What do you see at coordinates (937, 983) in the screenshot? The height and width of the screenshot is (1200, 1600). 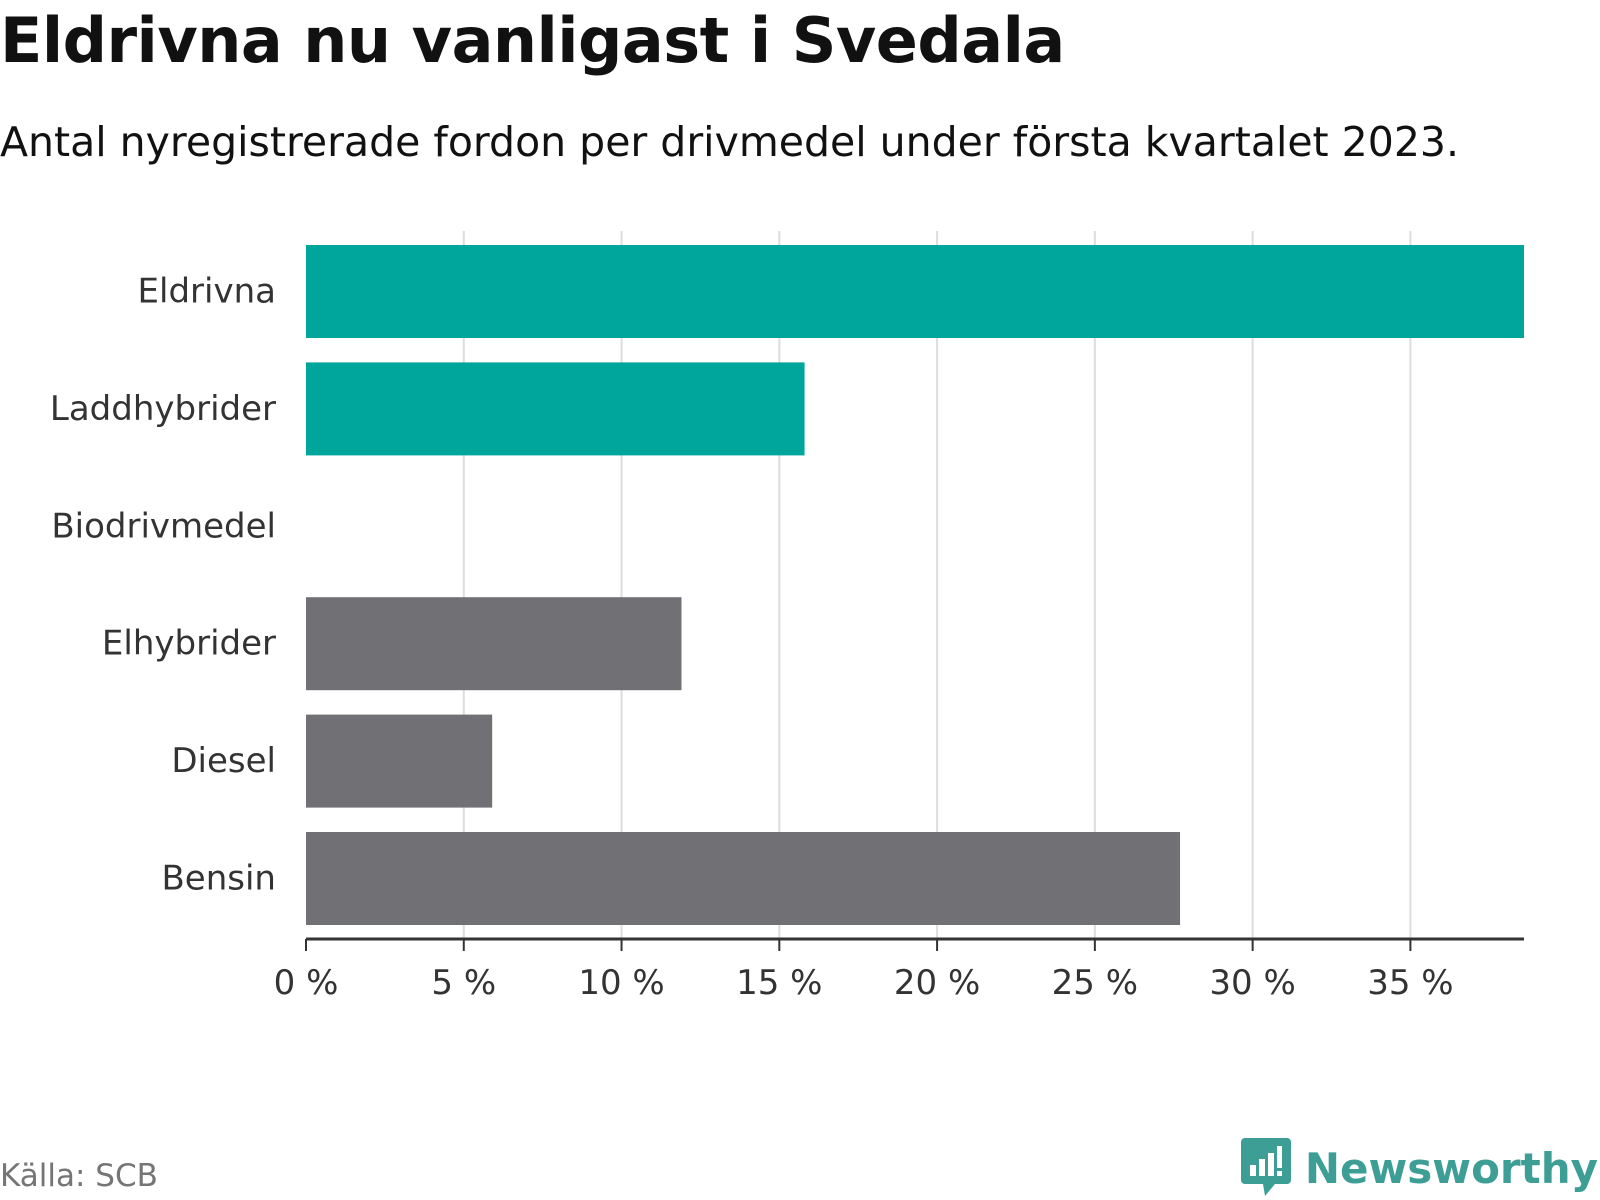 I see `x-tick-label: 20 %` at bounding box center [937, 983].